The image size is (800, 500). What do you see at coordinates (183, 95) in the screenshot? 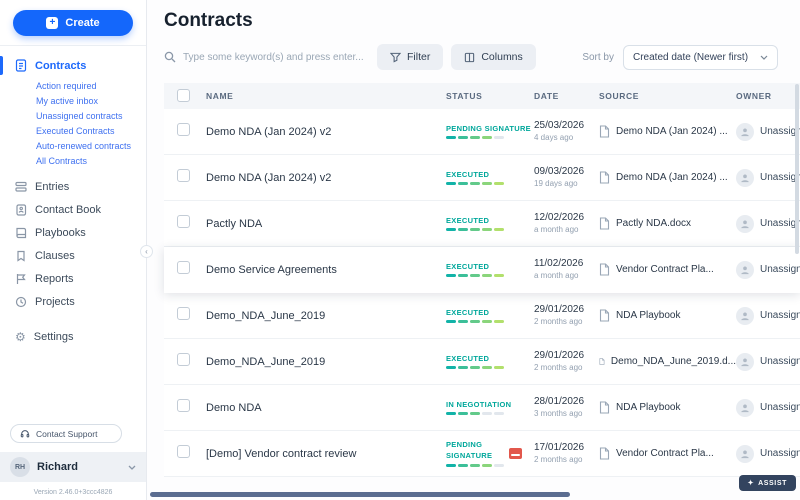
I see `select-all-checkbox` at bounding box center [183, 95].